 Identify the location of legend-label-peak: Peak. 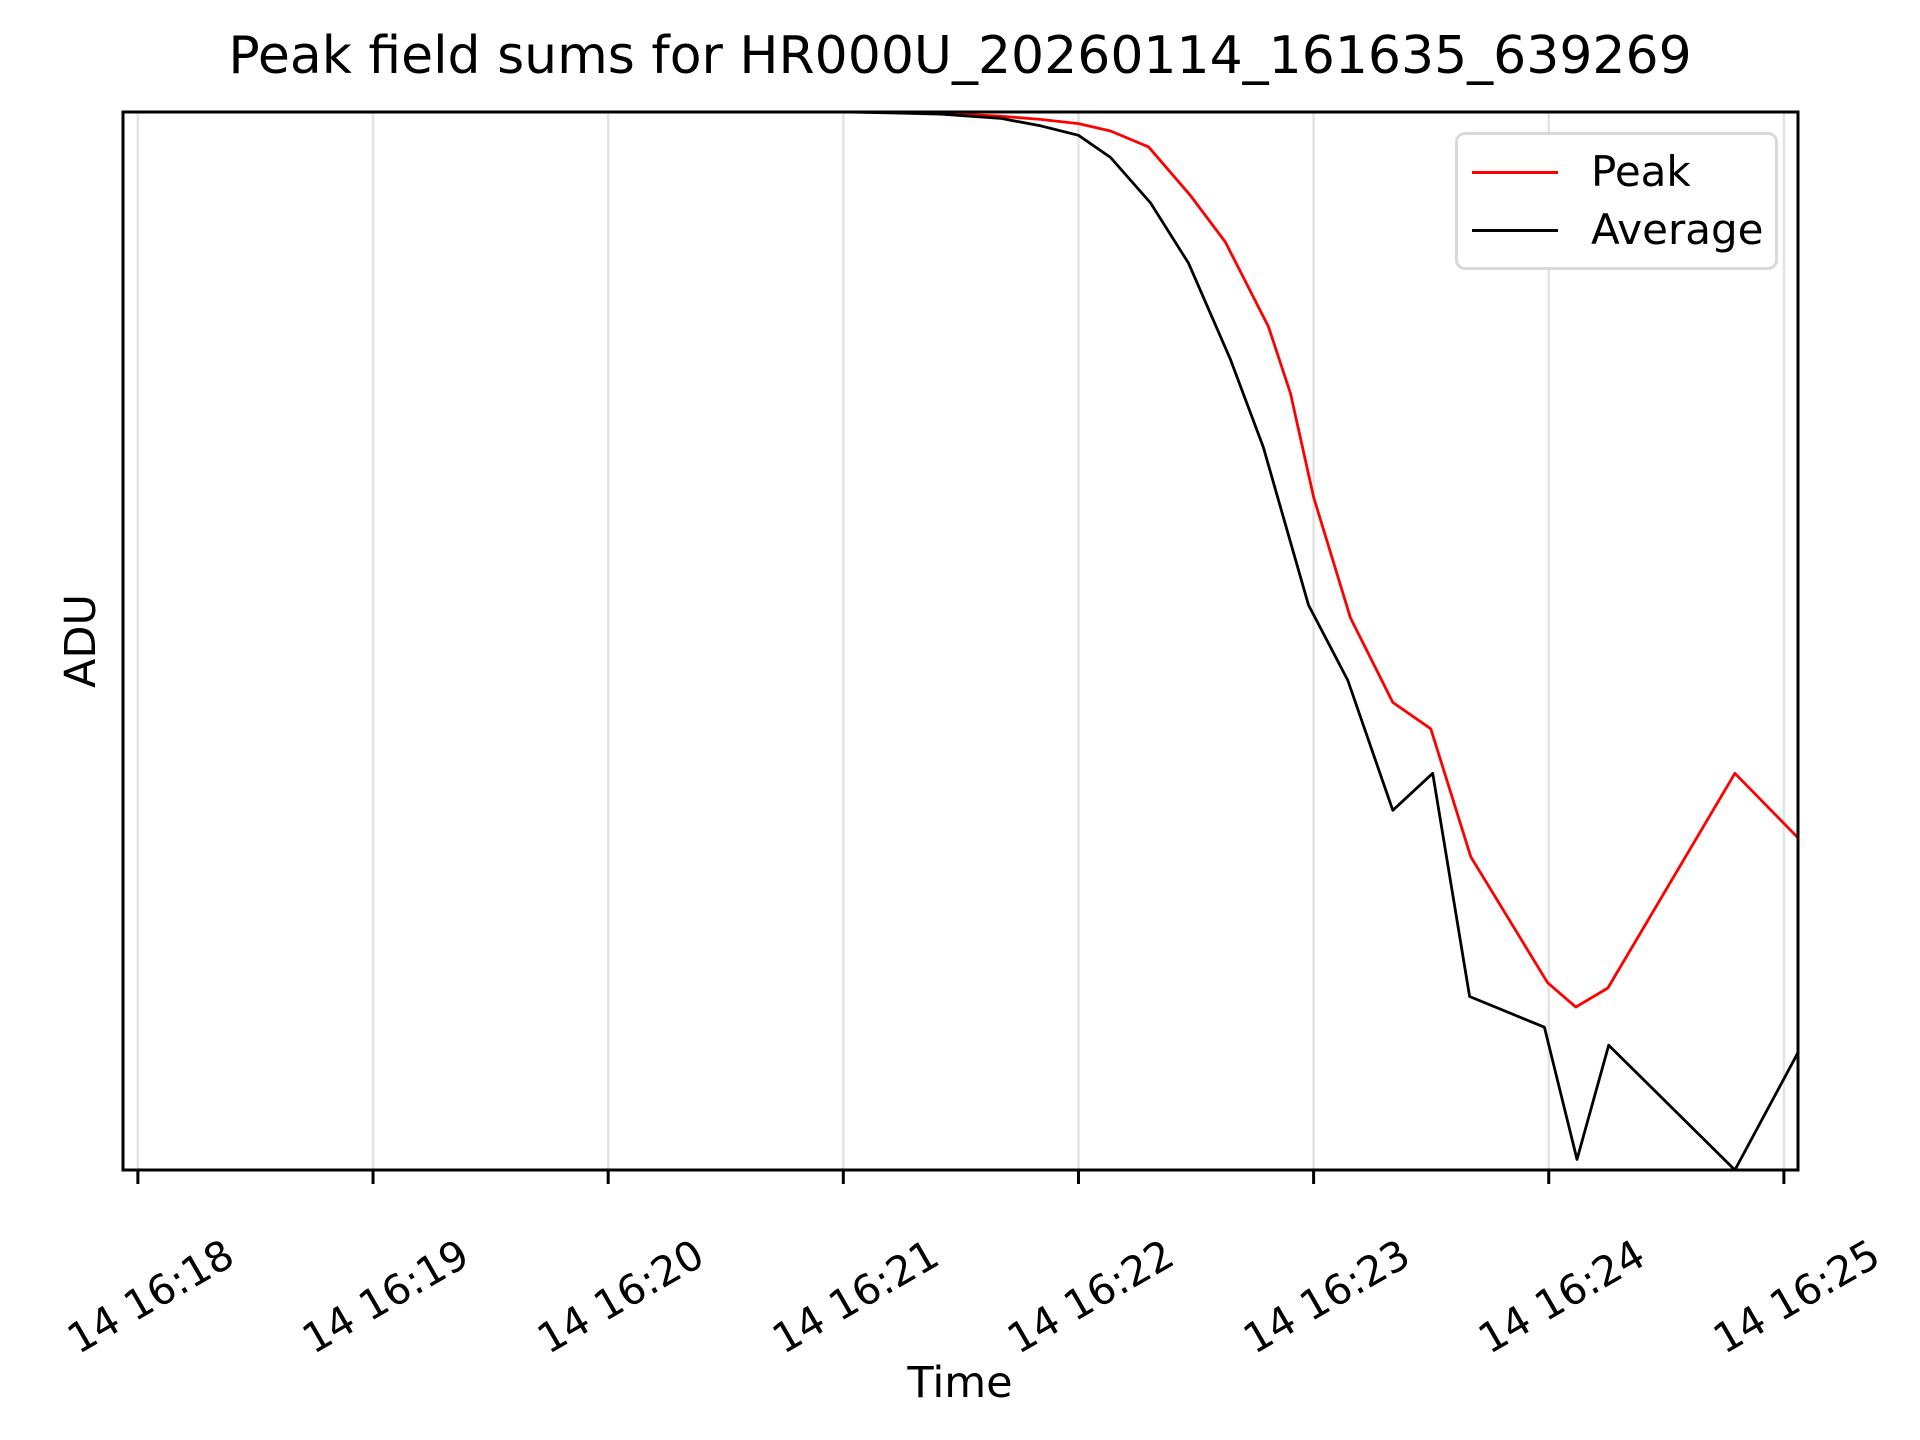
(1641, 171).